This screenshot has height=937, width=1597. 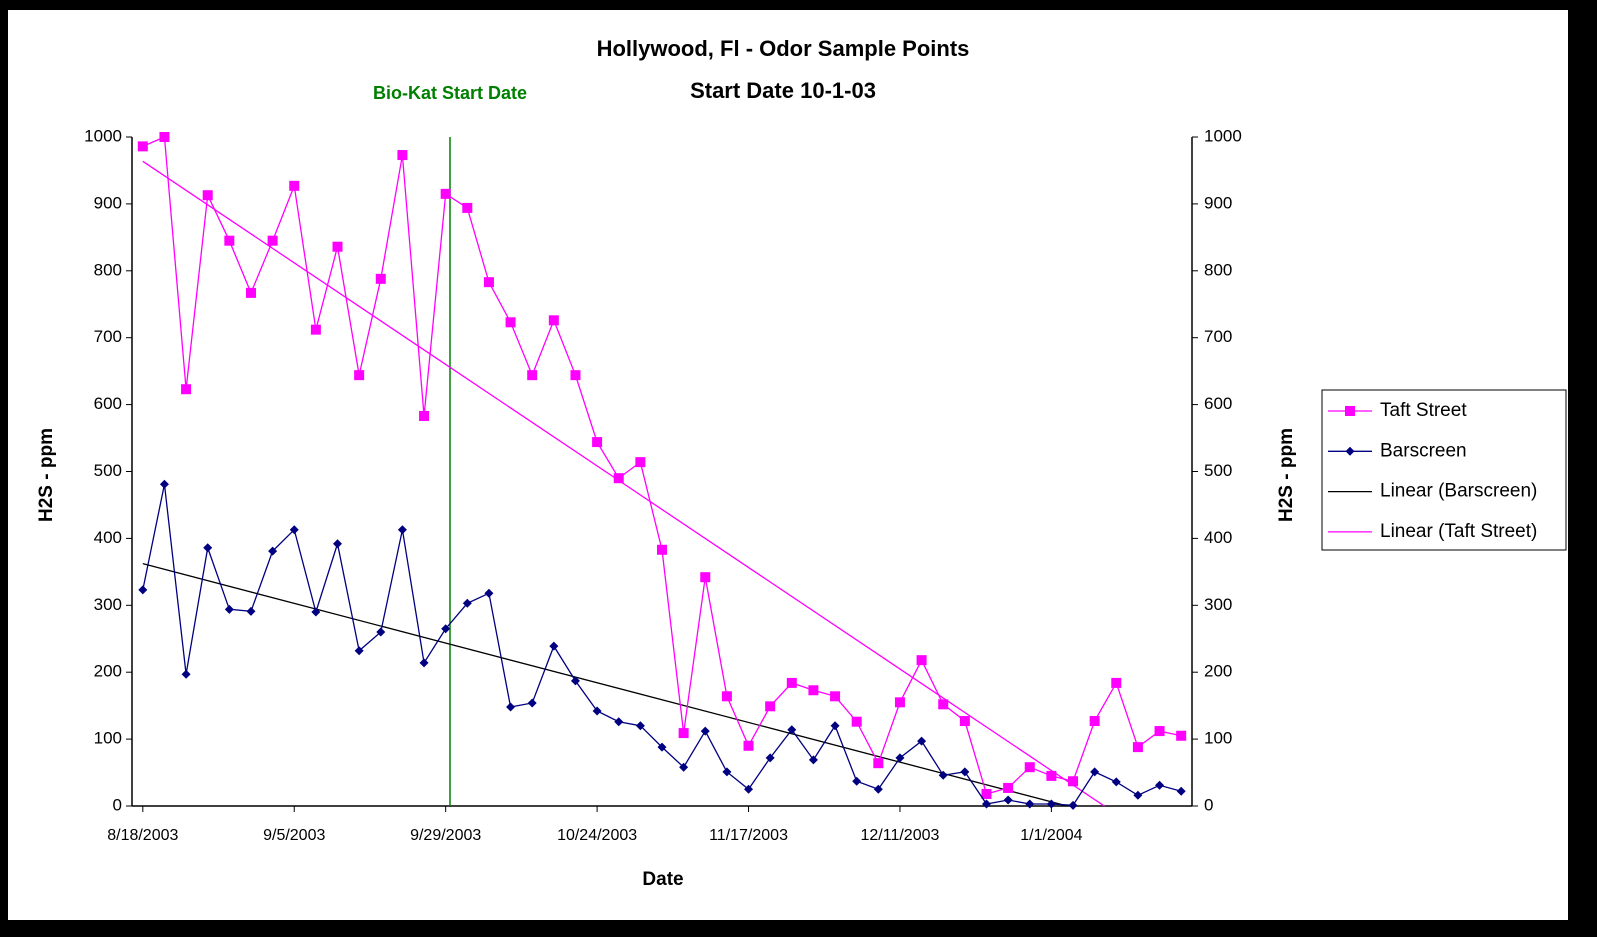 I want to click on y2-axis-label: H2S - ppm, so click(x=1286, y=475).